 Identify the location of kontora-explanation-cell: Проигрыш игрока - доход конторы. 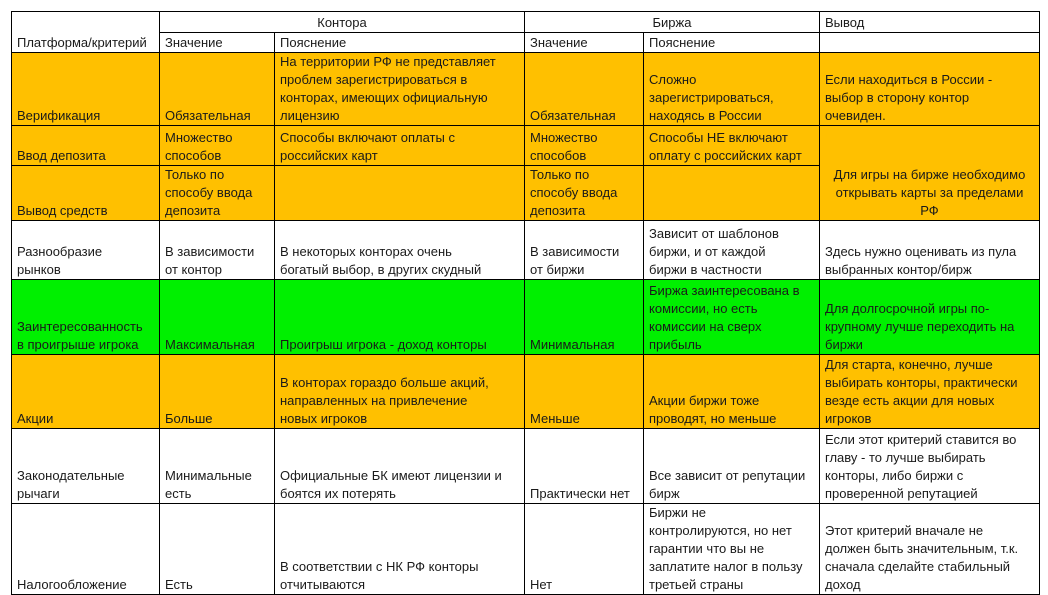
(399, 317).